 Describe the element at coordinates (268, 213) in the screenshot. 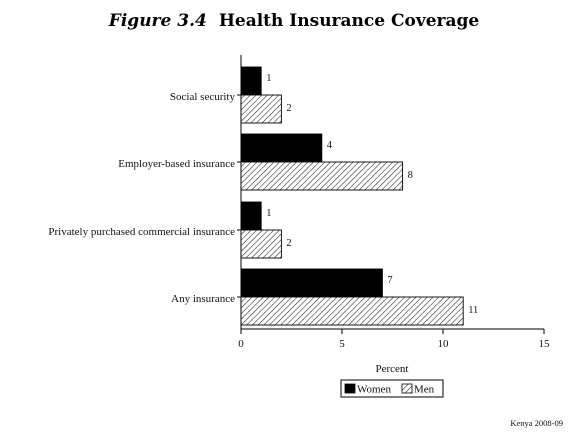

I see `data-label-women-privately-purchased-commercial-insurance: 1` at that location.